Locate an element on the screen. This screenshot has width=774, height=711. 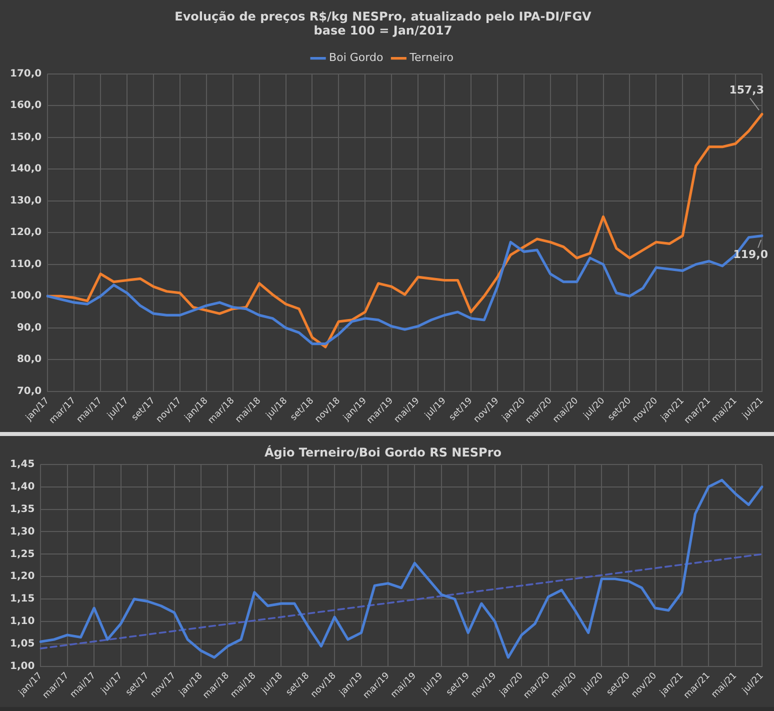
legend-label: Terneiro is located at coordinates (431, 57).